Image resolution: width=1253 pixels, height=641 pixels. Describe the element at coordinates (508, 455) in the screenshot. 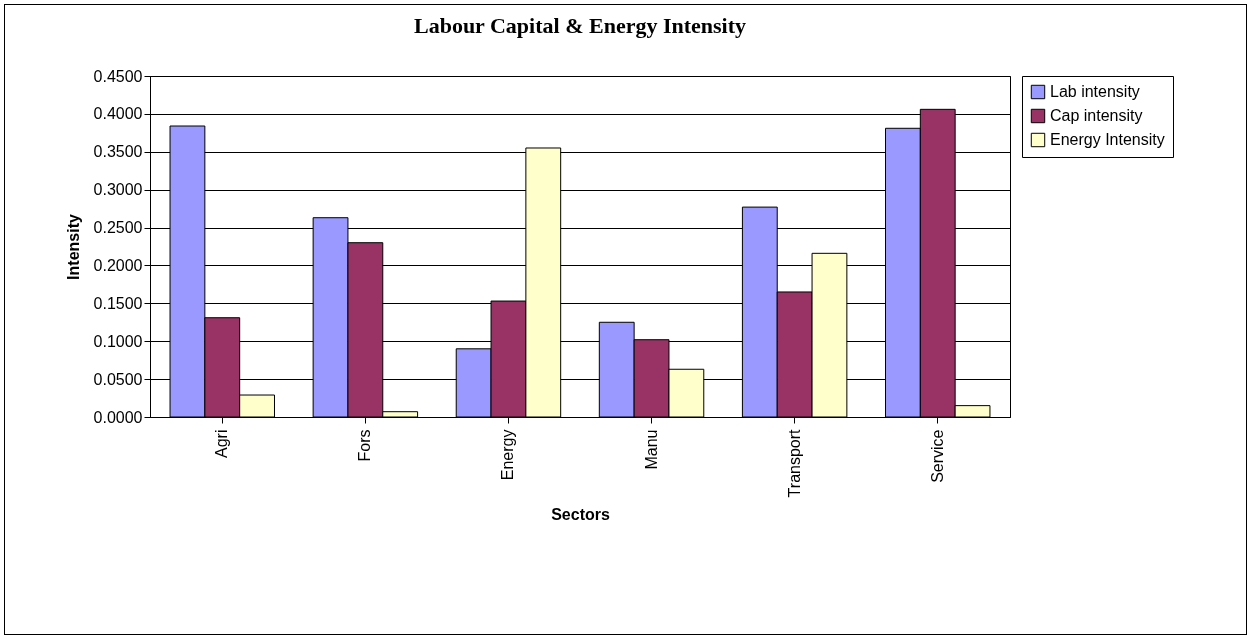

I see `x-tick-label: Energy` at that location.